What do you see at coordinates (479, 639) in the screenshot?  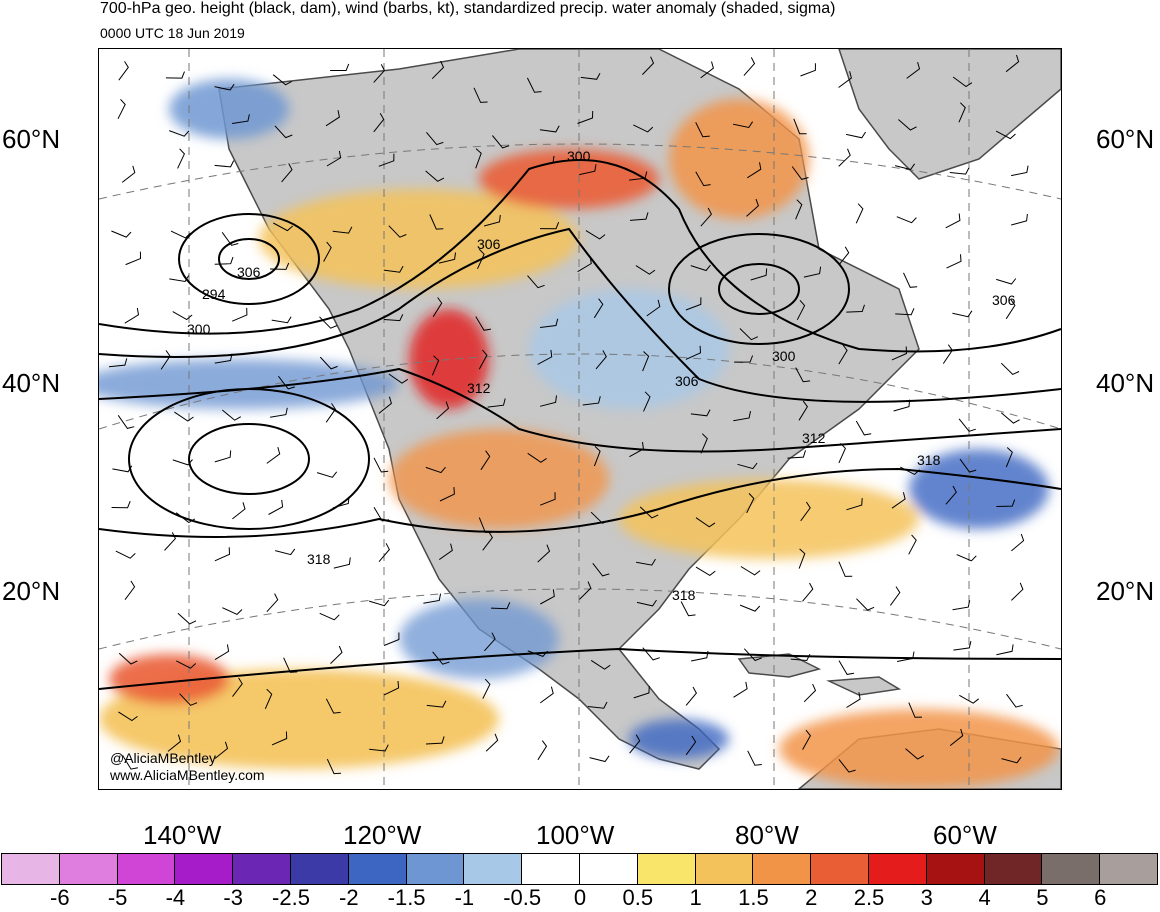 I see `negative-anomaly-mexico` at bounding box center [479, 639].